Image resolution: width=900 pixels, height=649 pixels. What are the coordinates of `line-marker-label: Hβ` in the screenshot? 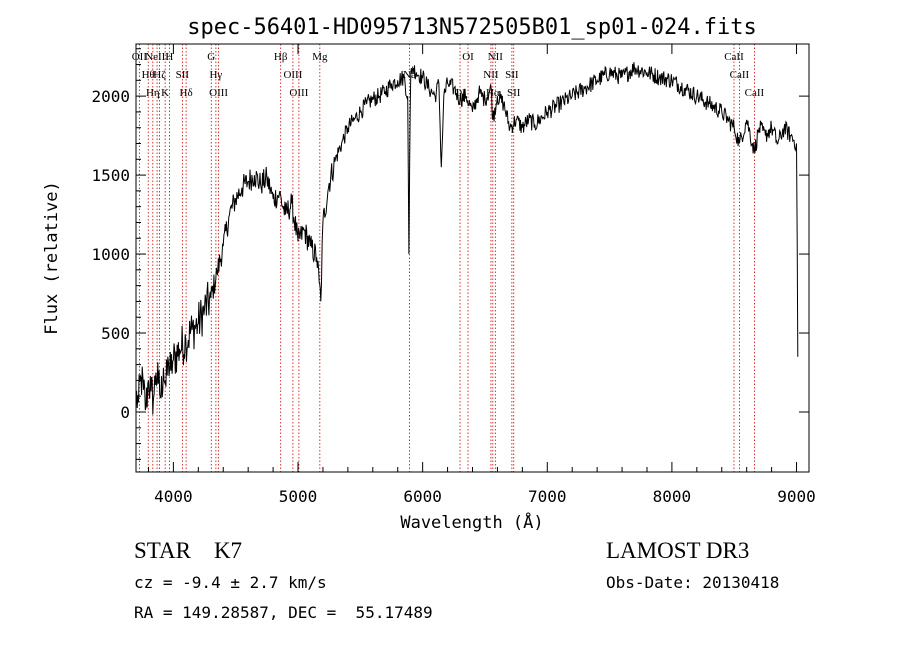 It's located at (281, 57).